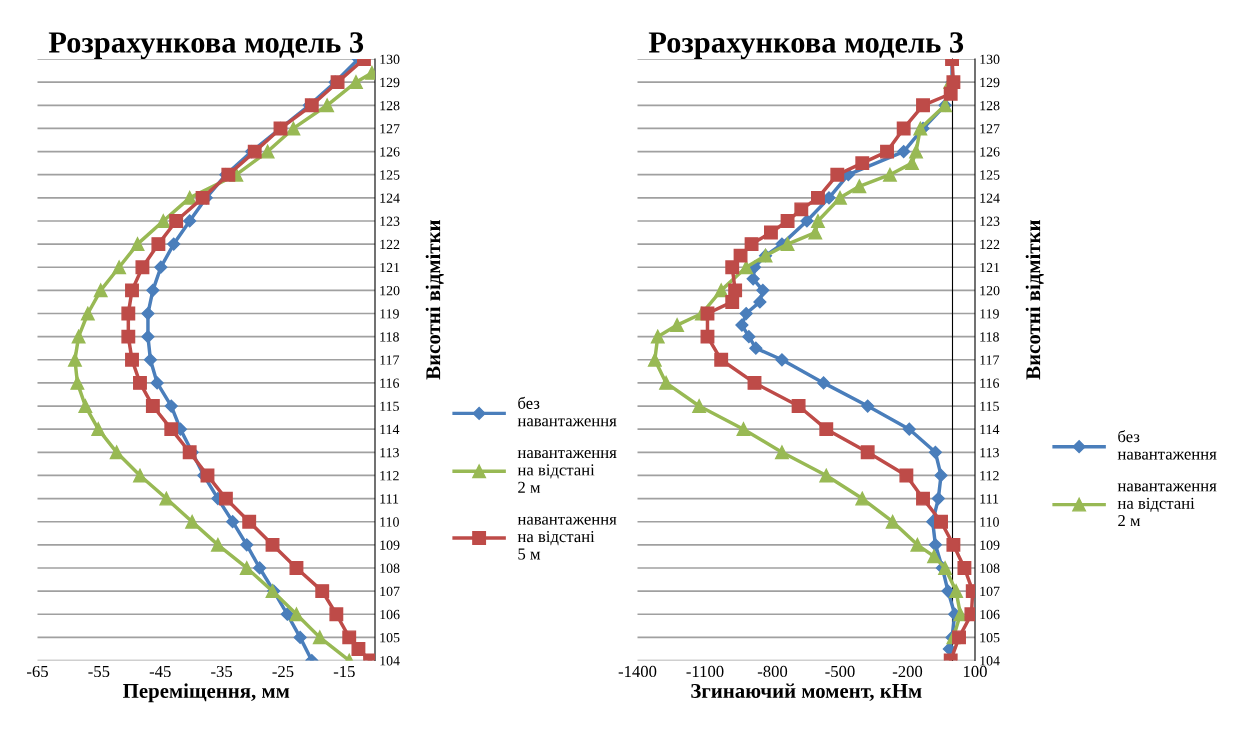 Image resolution: width=1250 pixels, height=738 pixels. What do you see at coordinates (37, 671) in the screenshot?
I see `x-tick-label: -65` at bounding box center [37, 671].